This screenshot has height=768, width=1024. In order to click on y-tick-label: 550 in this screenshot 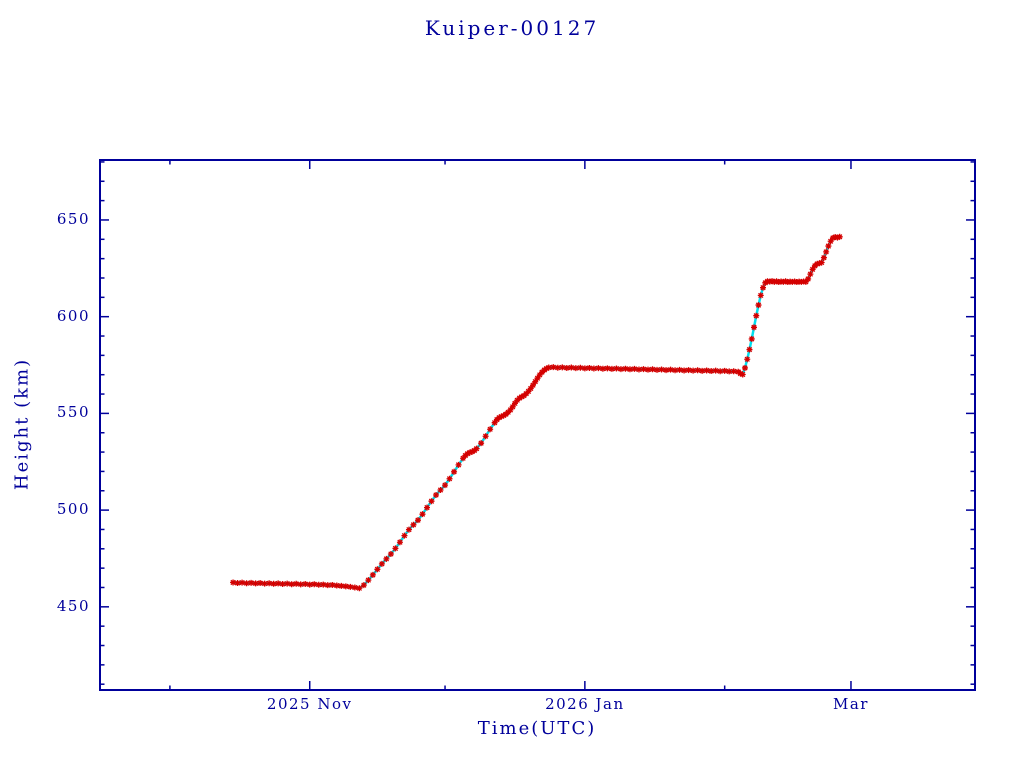, I will do `click(73, 412)`.